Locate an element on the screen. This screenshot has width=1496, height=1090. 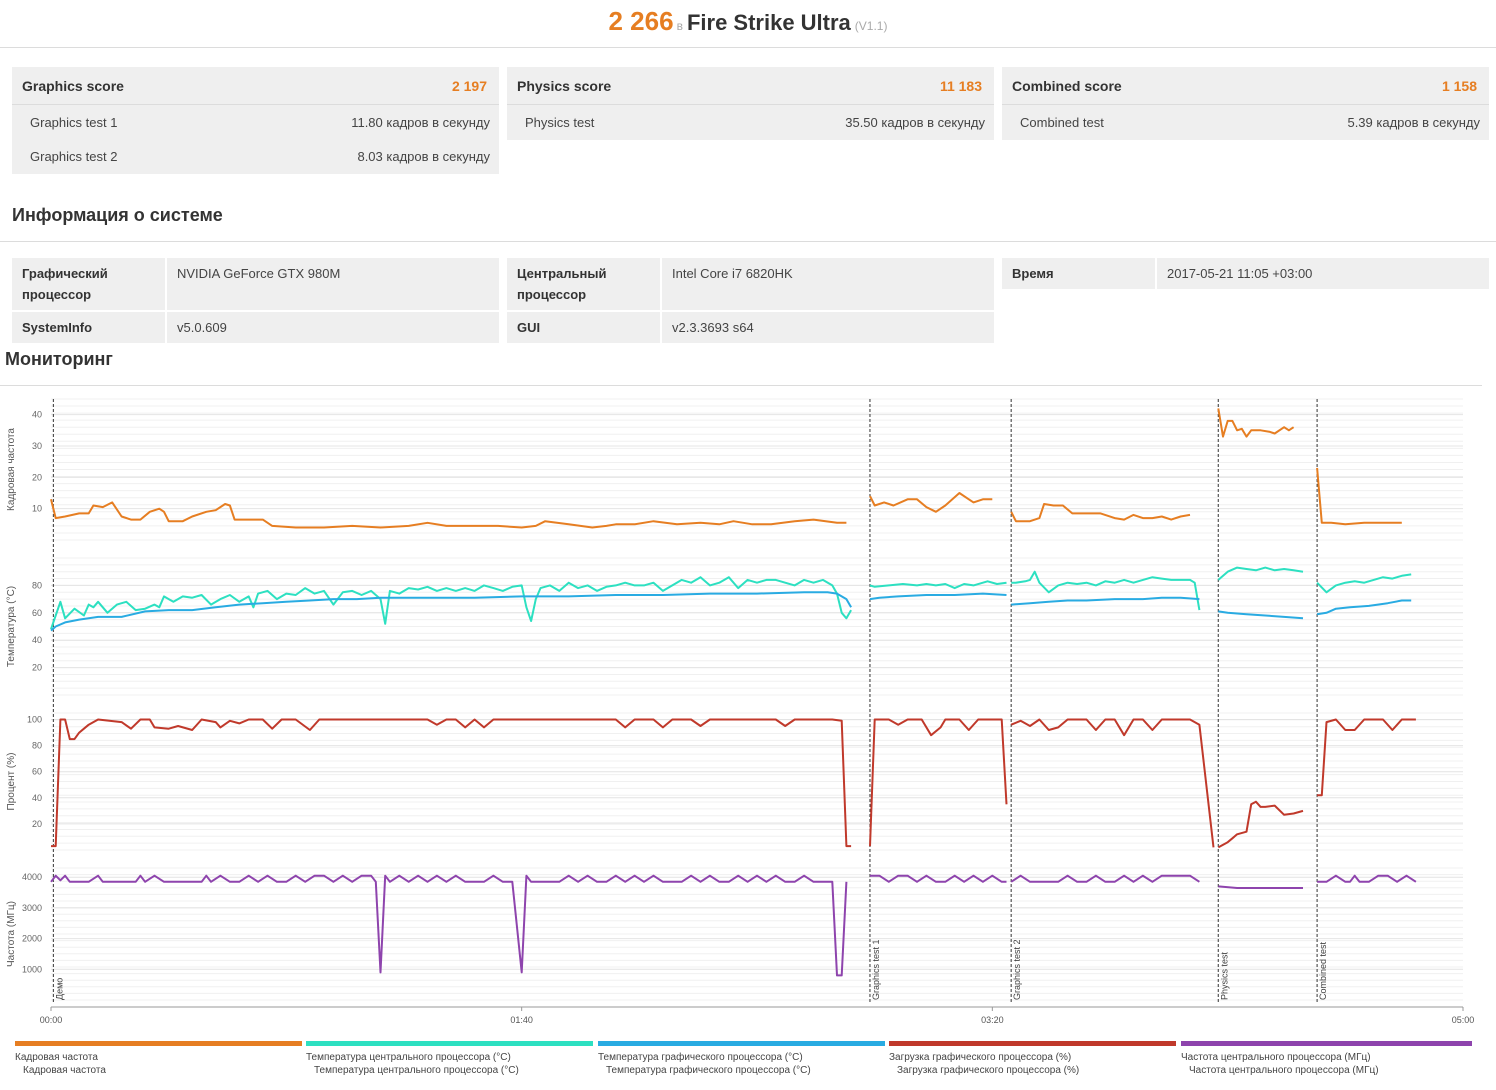
system-info-divider is located at coordinates (748, 241).